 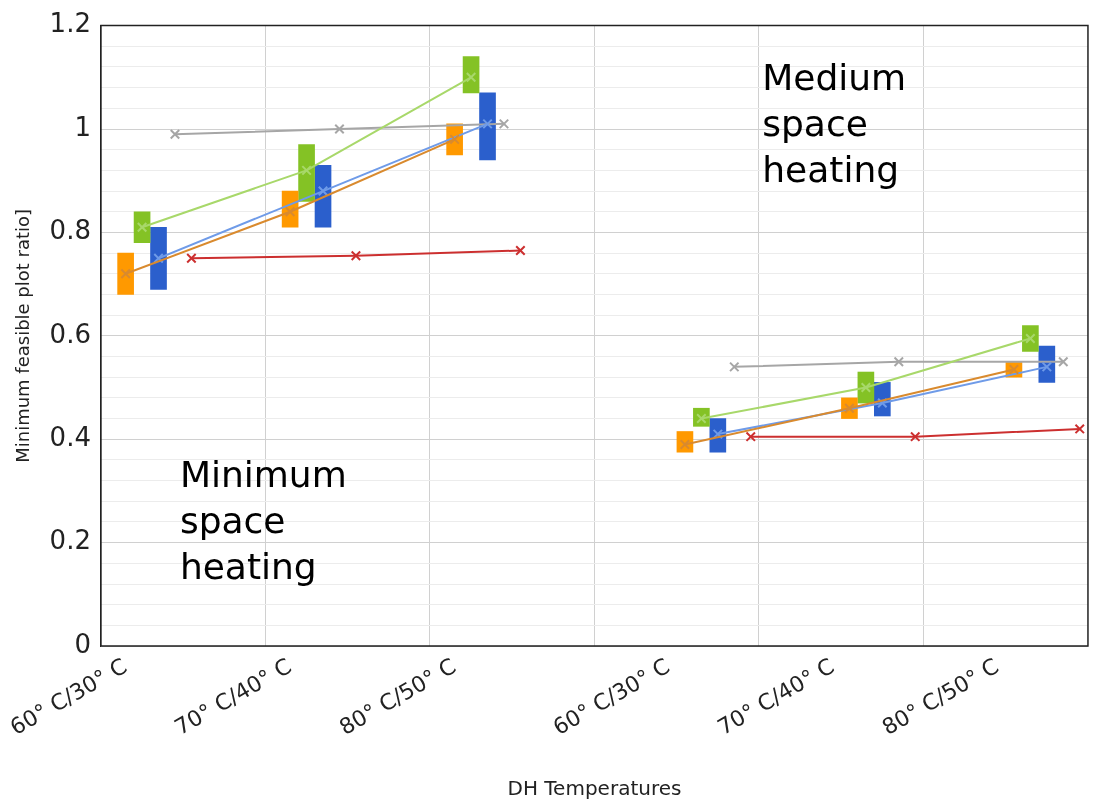 I want to click on annotation: Medium space heating, so click(x=834, y=124).